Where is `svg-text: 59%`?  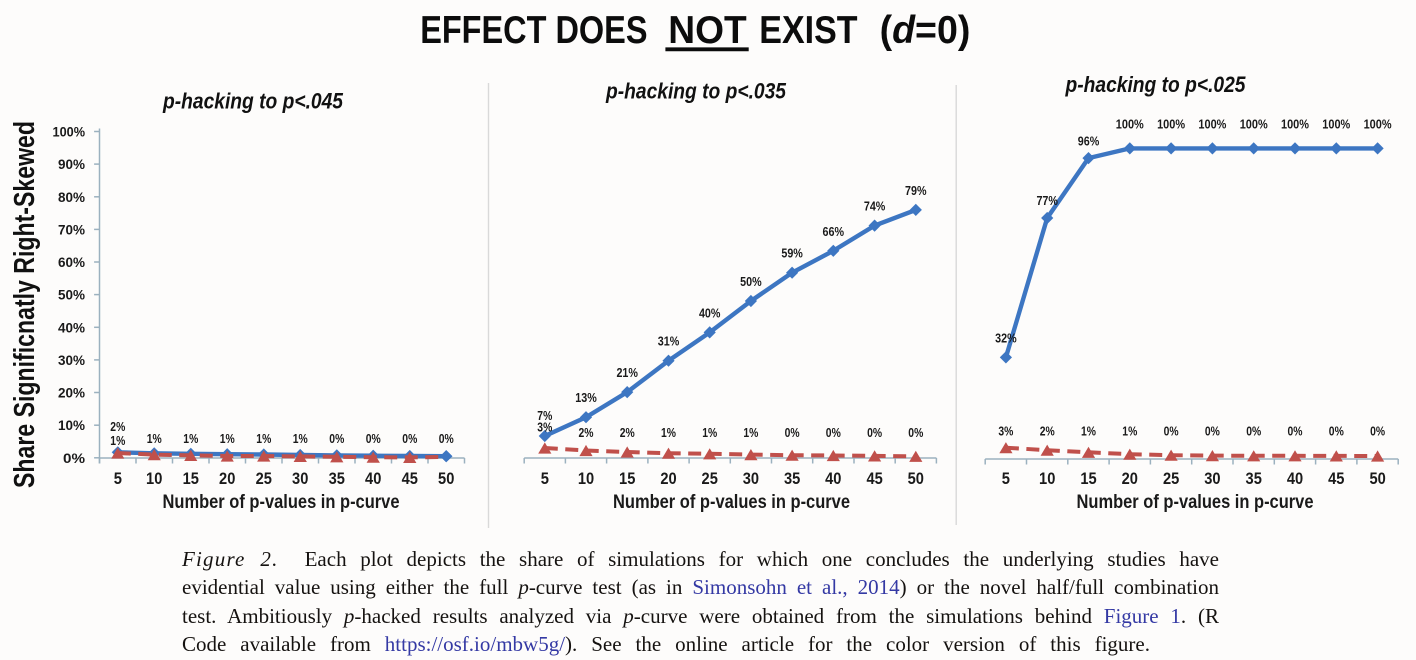 svg-text: 59% is located at coordinates (792, 254).